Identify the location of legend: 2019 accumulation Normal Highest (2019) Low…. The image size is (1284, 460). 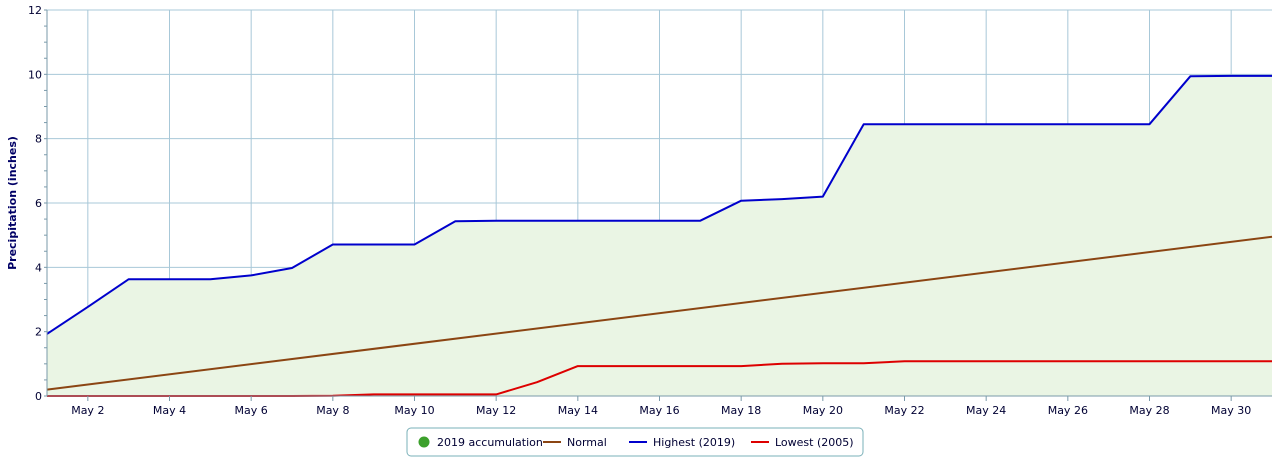
(635, 442).